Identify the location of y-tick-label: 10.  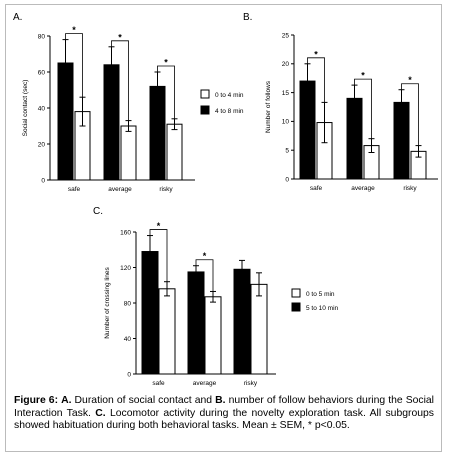
(286, 122).